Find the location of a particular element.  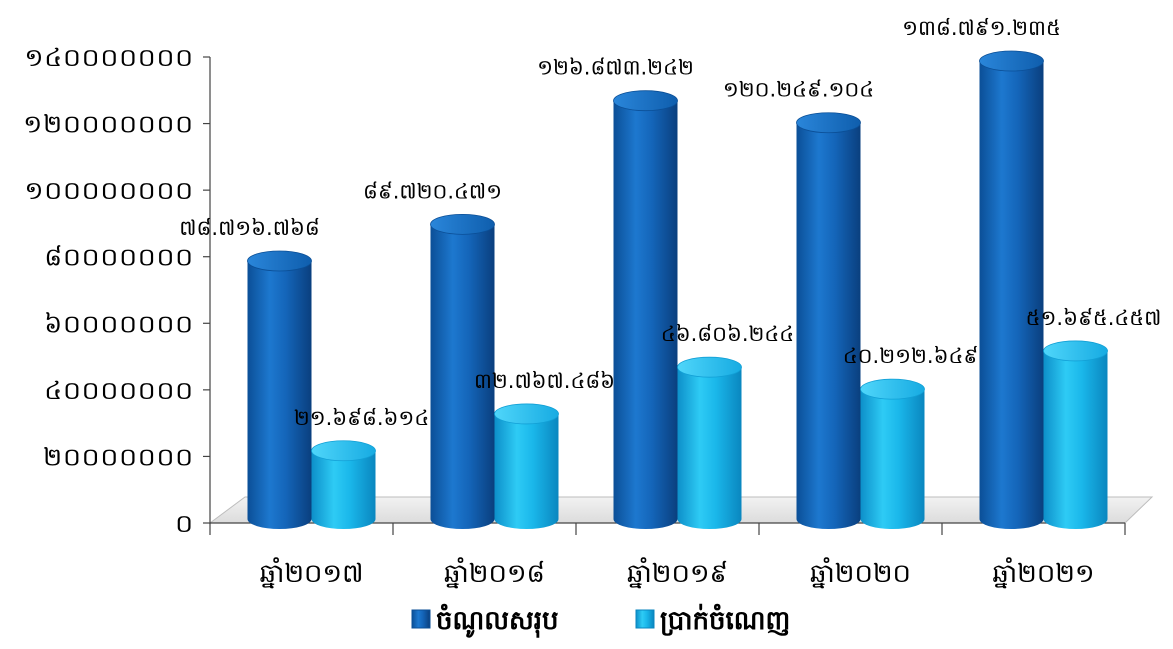

x-tick-label: ឆ្នាំ២០១៧ is located at coordinates (312, 573).